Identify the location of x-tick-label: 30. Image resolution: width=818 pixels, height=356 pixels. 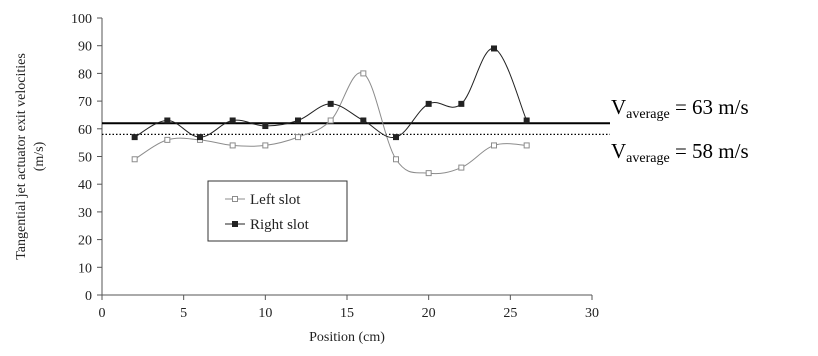
(592, 313).